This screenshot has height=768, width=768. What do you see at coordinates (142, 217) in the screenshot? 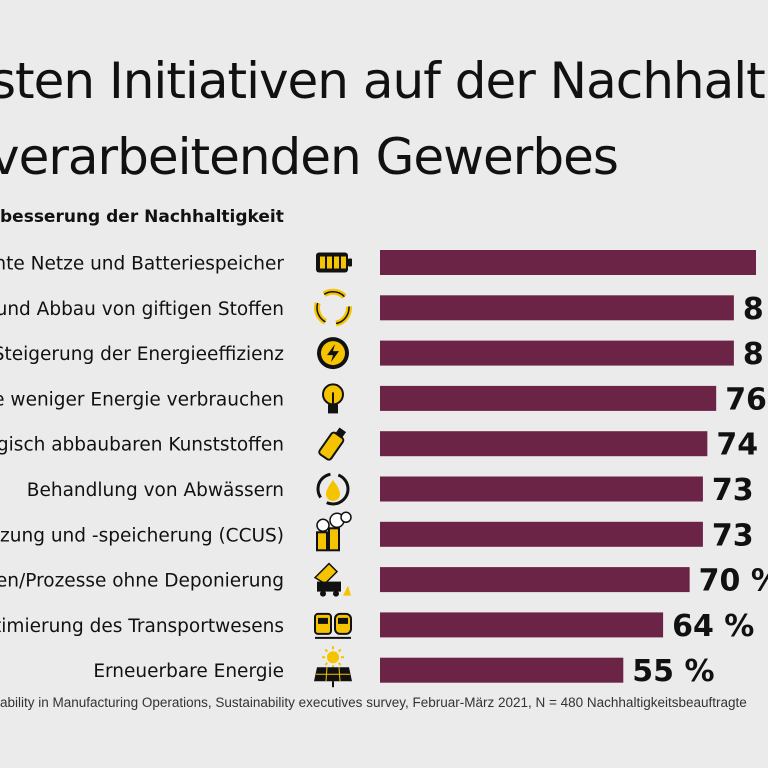
I see `chart-subtitle: besserung der Nachhaltigkeit` at bounding box center [142, 217].